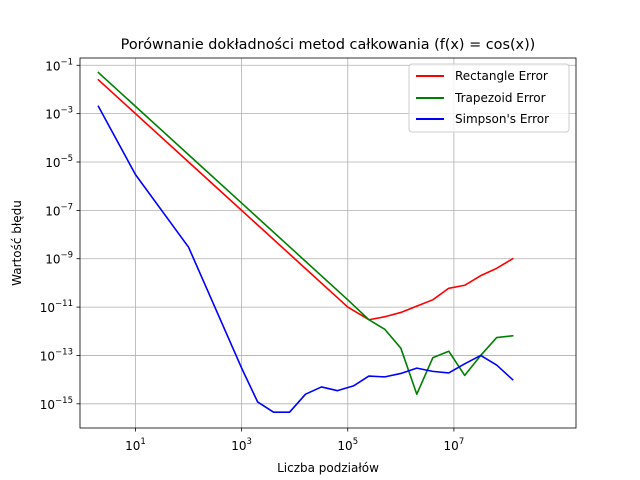 The width and height of the screenshot is (640, 480). What do you see at coordinates (454, 445) in the screenshot?
I see `x-tick-label: 10⁷` at bounding box center [454, 445].